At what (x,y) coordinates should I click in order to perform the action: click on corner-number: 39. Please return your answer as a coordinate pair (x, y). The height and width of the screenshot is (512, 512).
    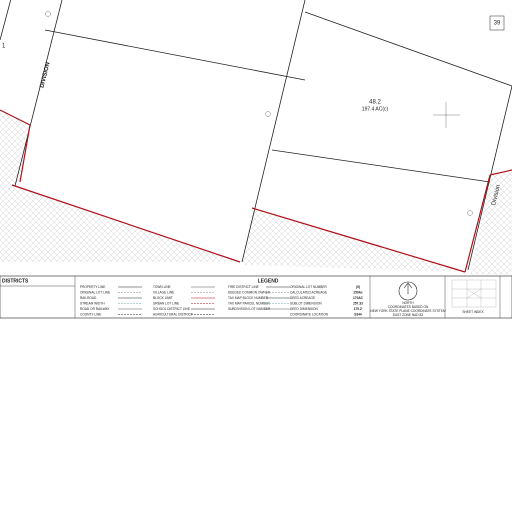
    Looking at the image, I should click on (497, 24).